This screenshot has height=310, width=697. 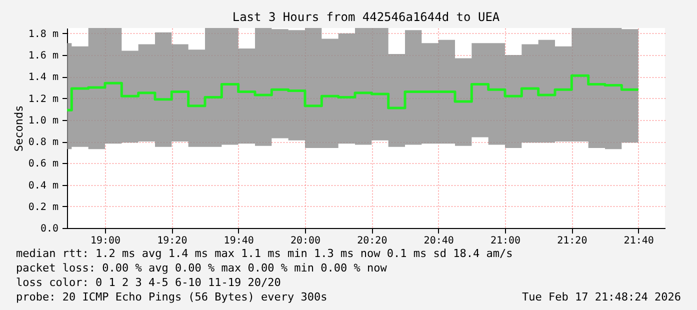 What do you see at coordinates (43, 142) in the screenshot?
I see `y-tick-label: 0.8 m` at bounding box center [43, 142].